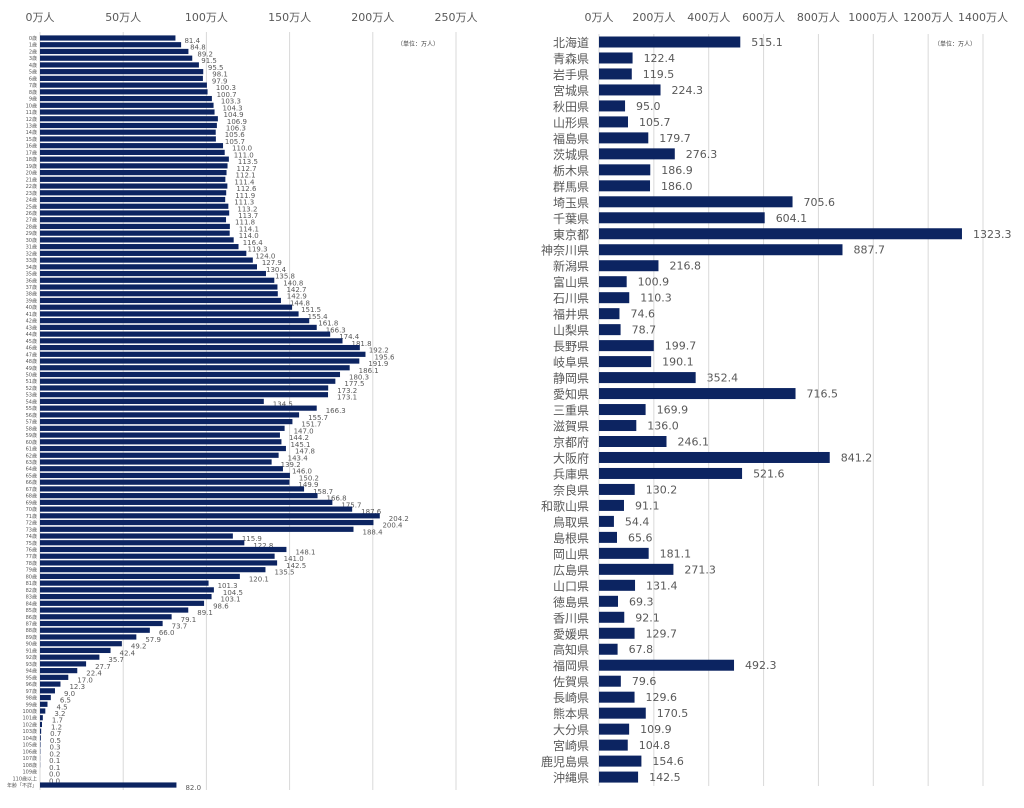 Image resolution: width=1024 pixels, height=808 pixels. Describe the element at coordinates (31, 496) in the screenshot. I see `category-label: 68歳` at that location.